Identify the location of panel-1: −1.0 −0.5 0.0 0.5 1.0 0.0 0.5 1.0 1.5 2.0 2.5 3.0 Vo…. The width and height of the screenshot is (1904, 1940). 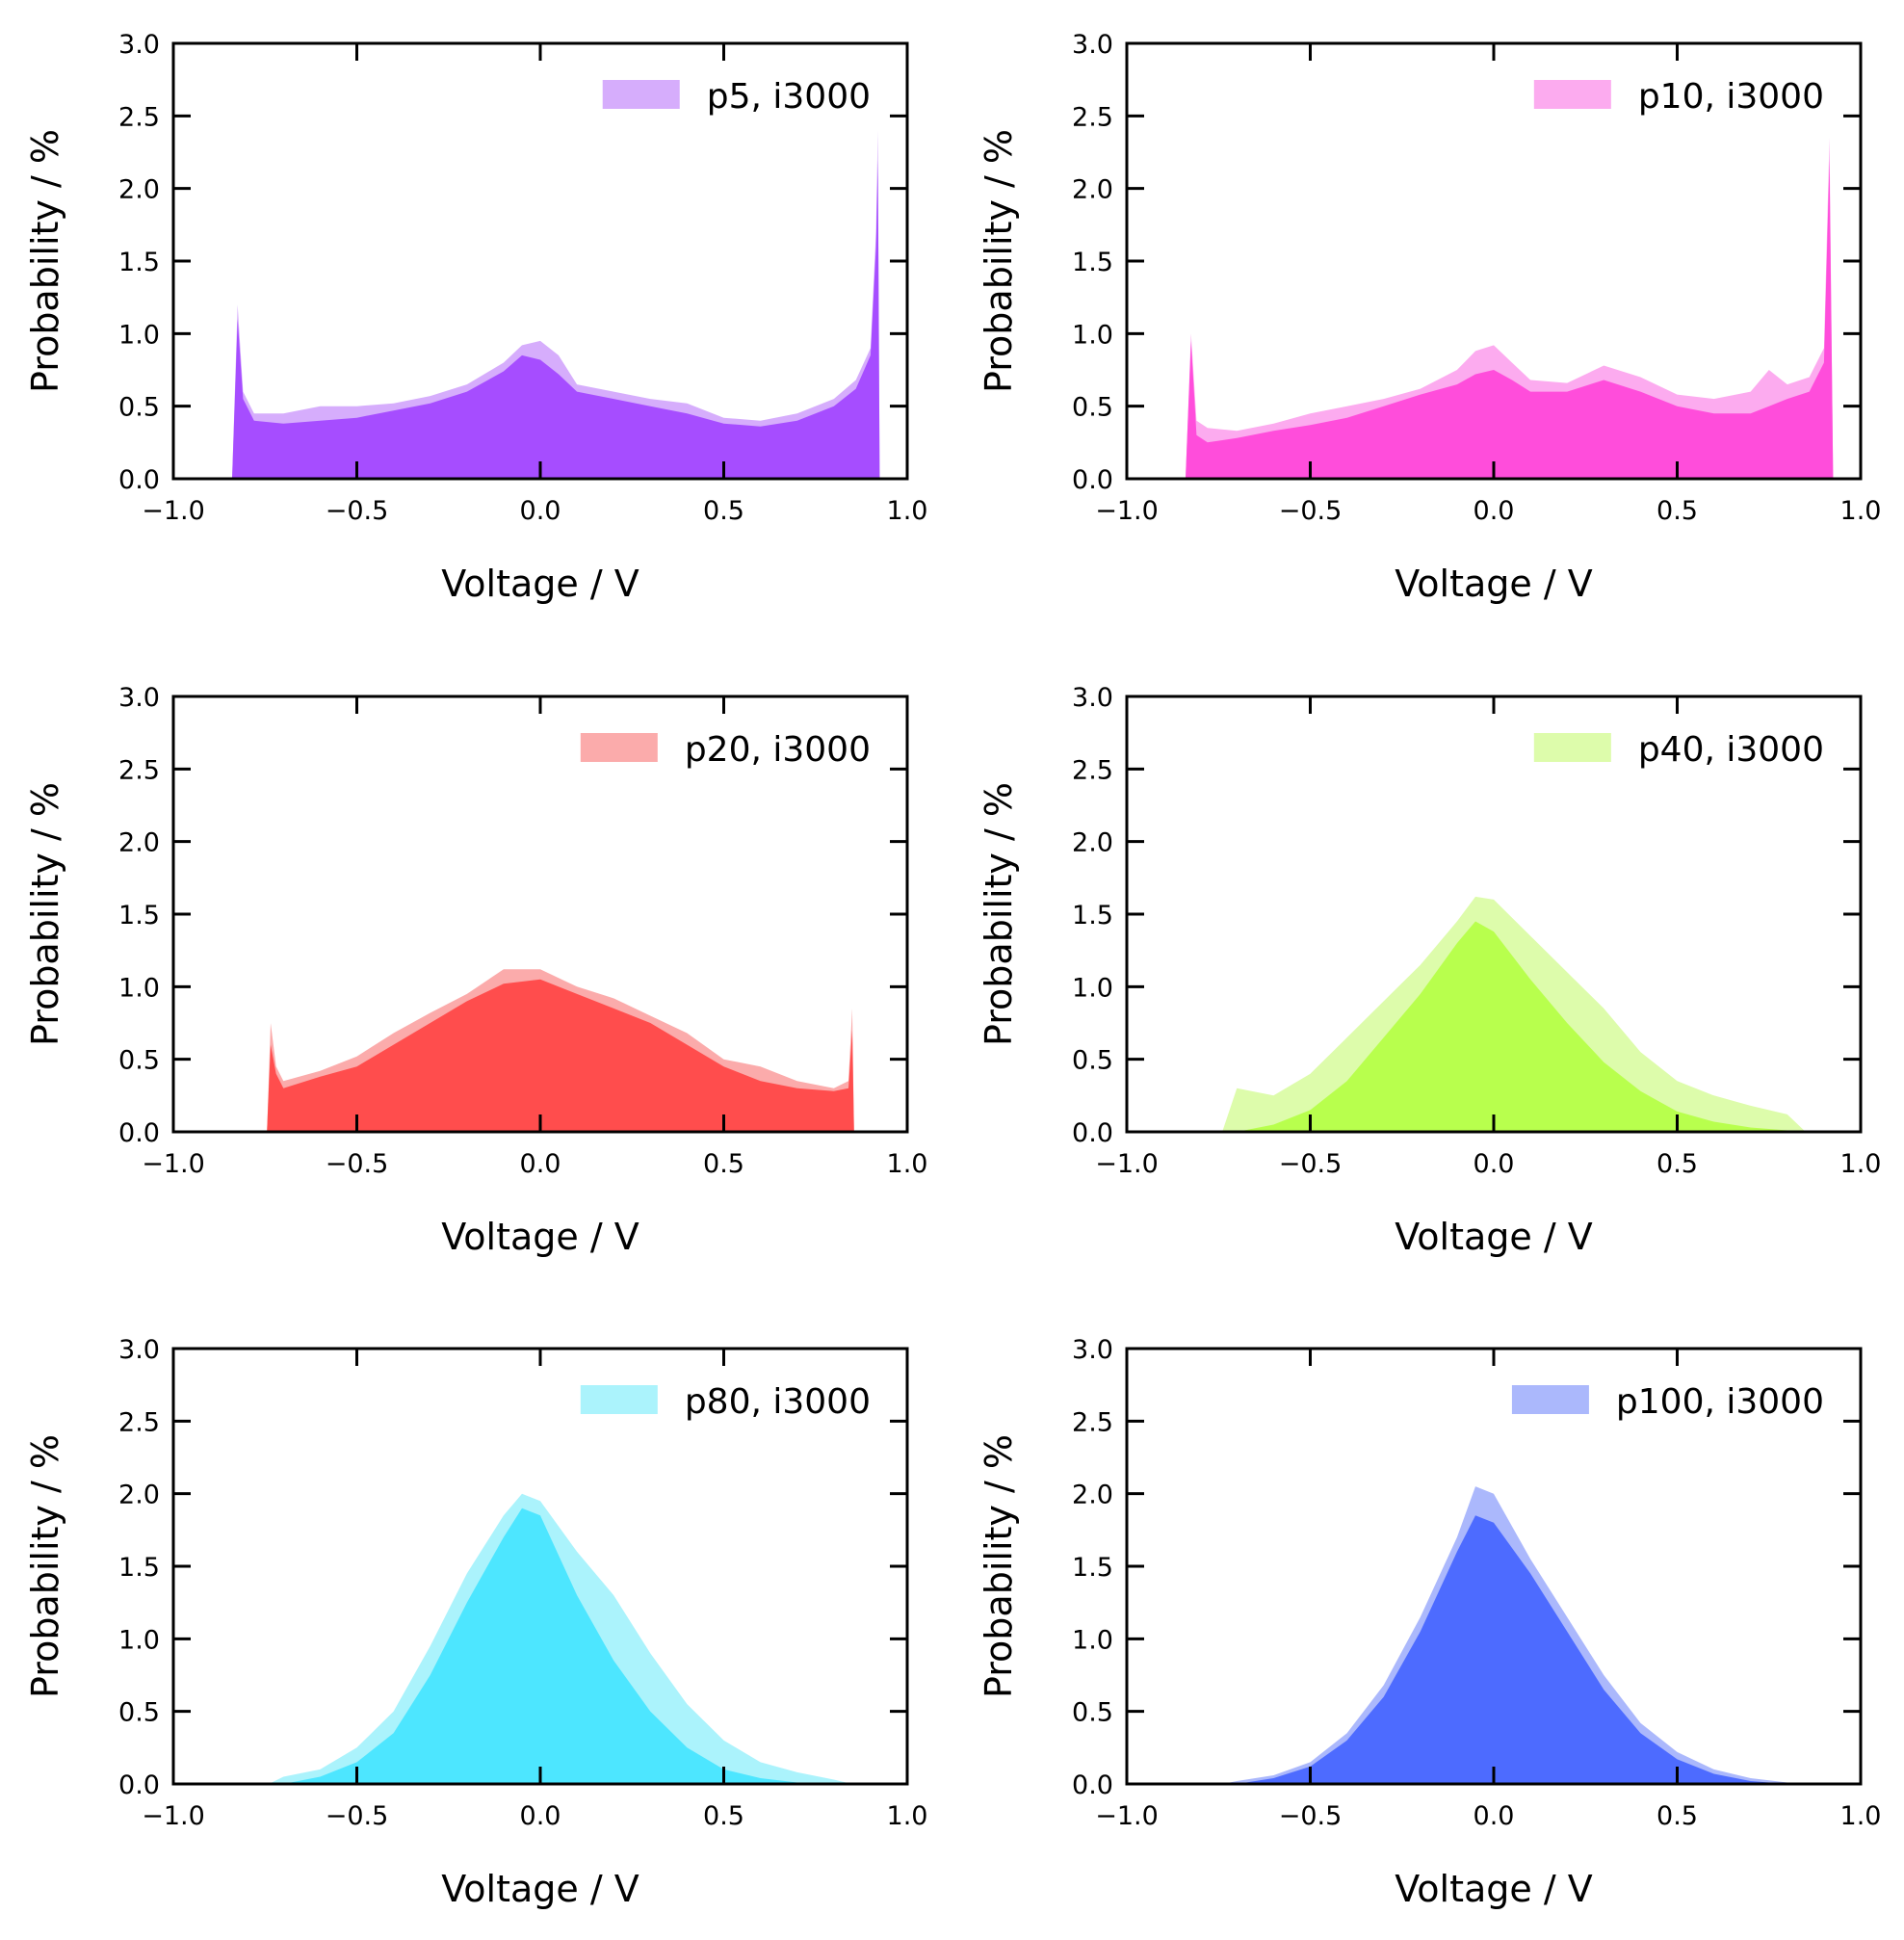
(475, 317).